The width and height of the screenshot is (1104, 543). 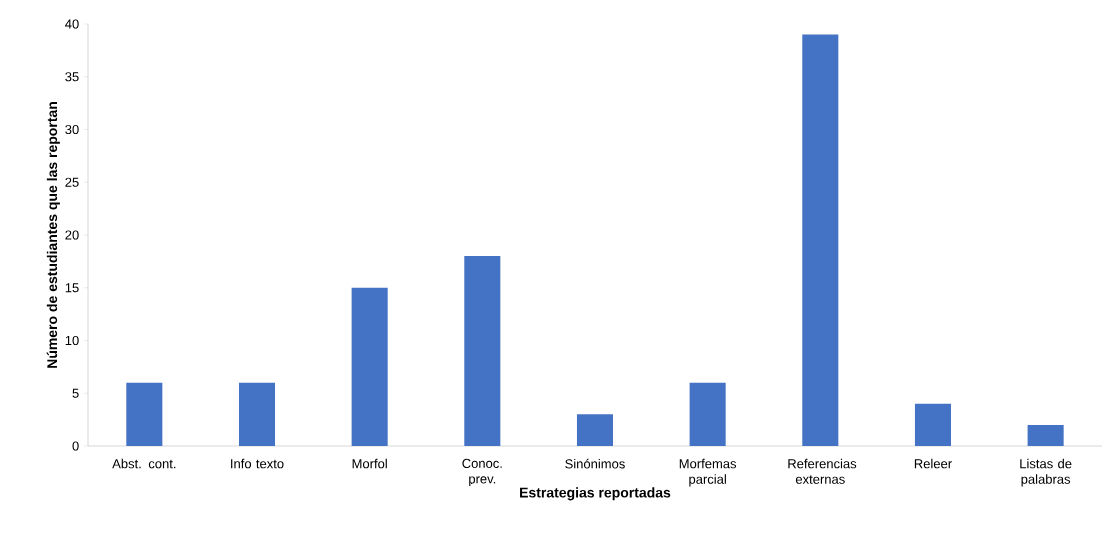 I want to click on y-tick-label: 0, so click(x=75, y=446).